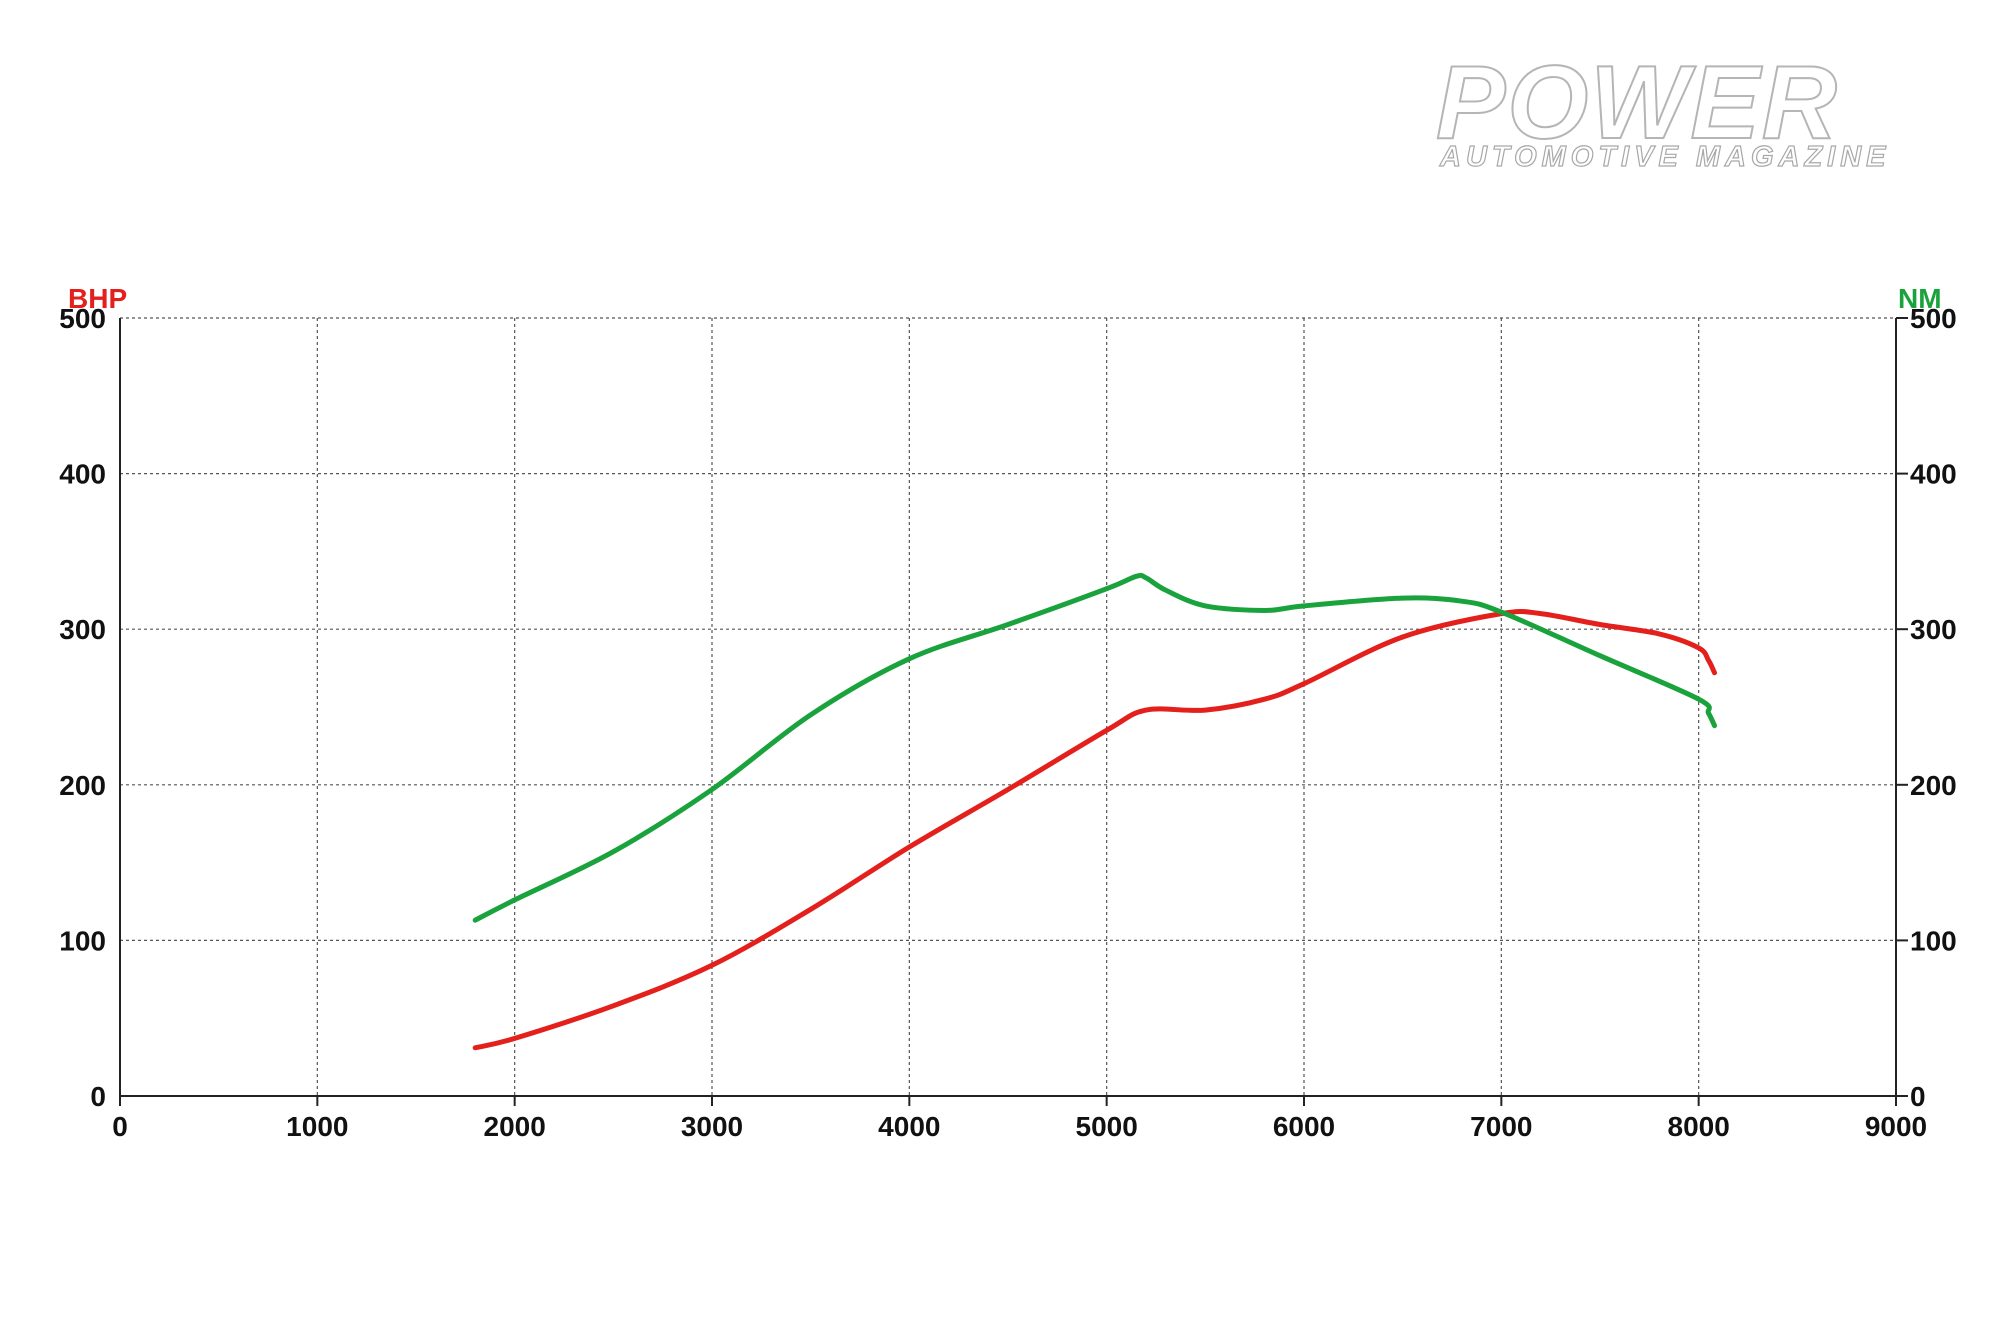  I want to click on x-tick-label-8: 8000, so click(1699, 1126).